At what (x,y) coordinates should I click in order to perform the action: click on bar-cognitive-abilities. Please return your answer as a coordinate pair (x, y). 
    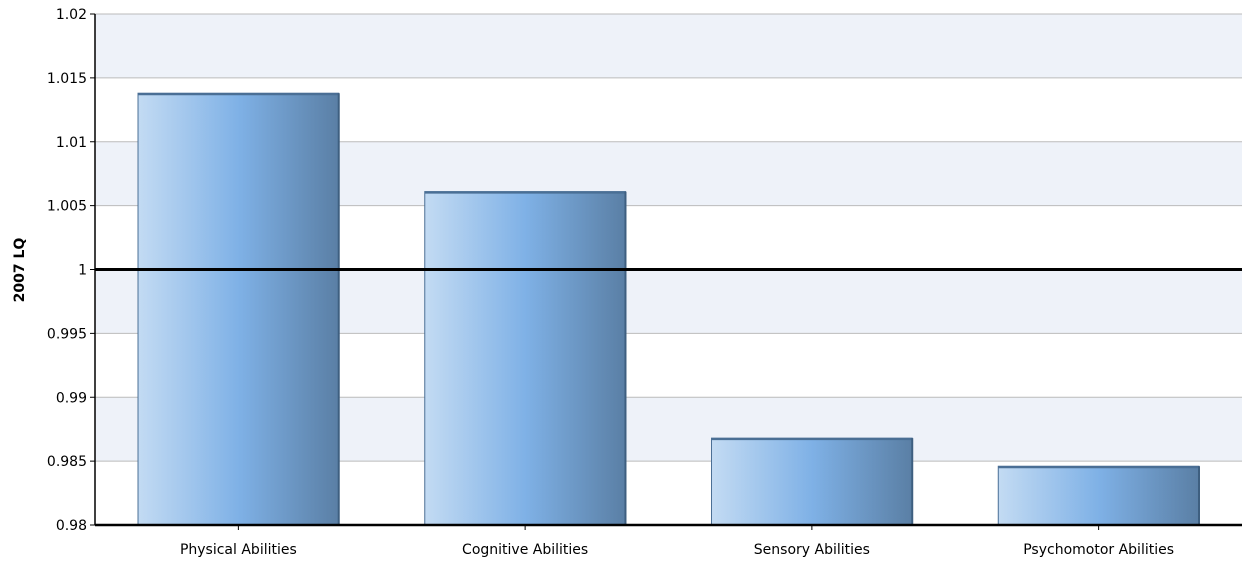
    Looking at the image, I should click on (525, 358).